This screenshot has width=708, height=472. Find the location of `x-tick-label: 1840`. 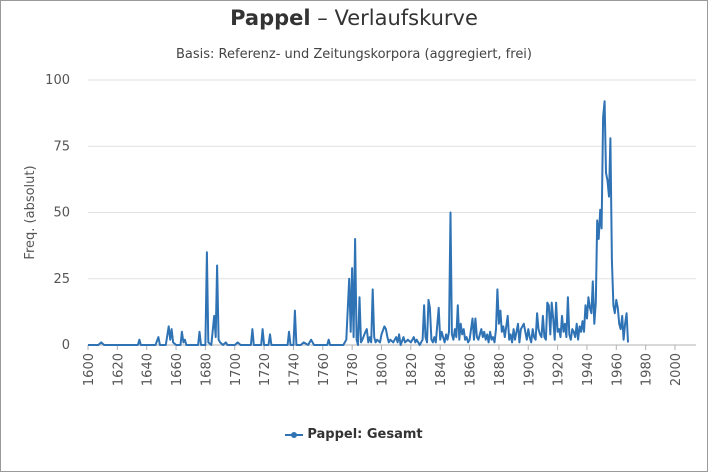

x-tick-label: 1840 is located at coordinates (441, 369).